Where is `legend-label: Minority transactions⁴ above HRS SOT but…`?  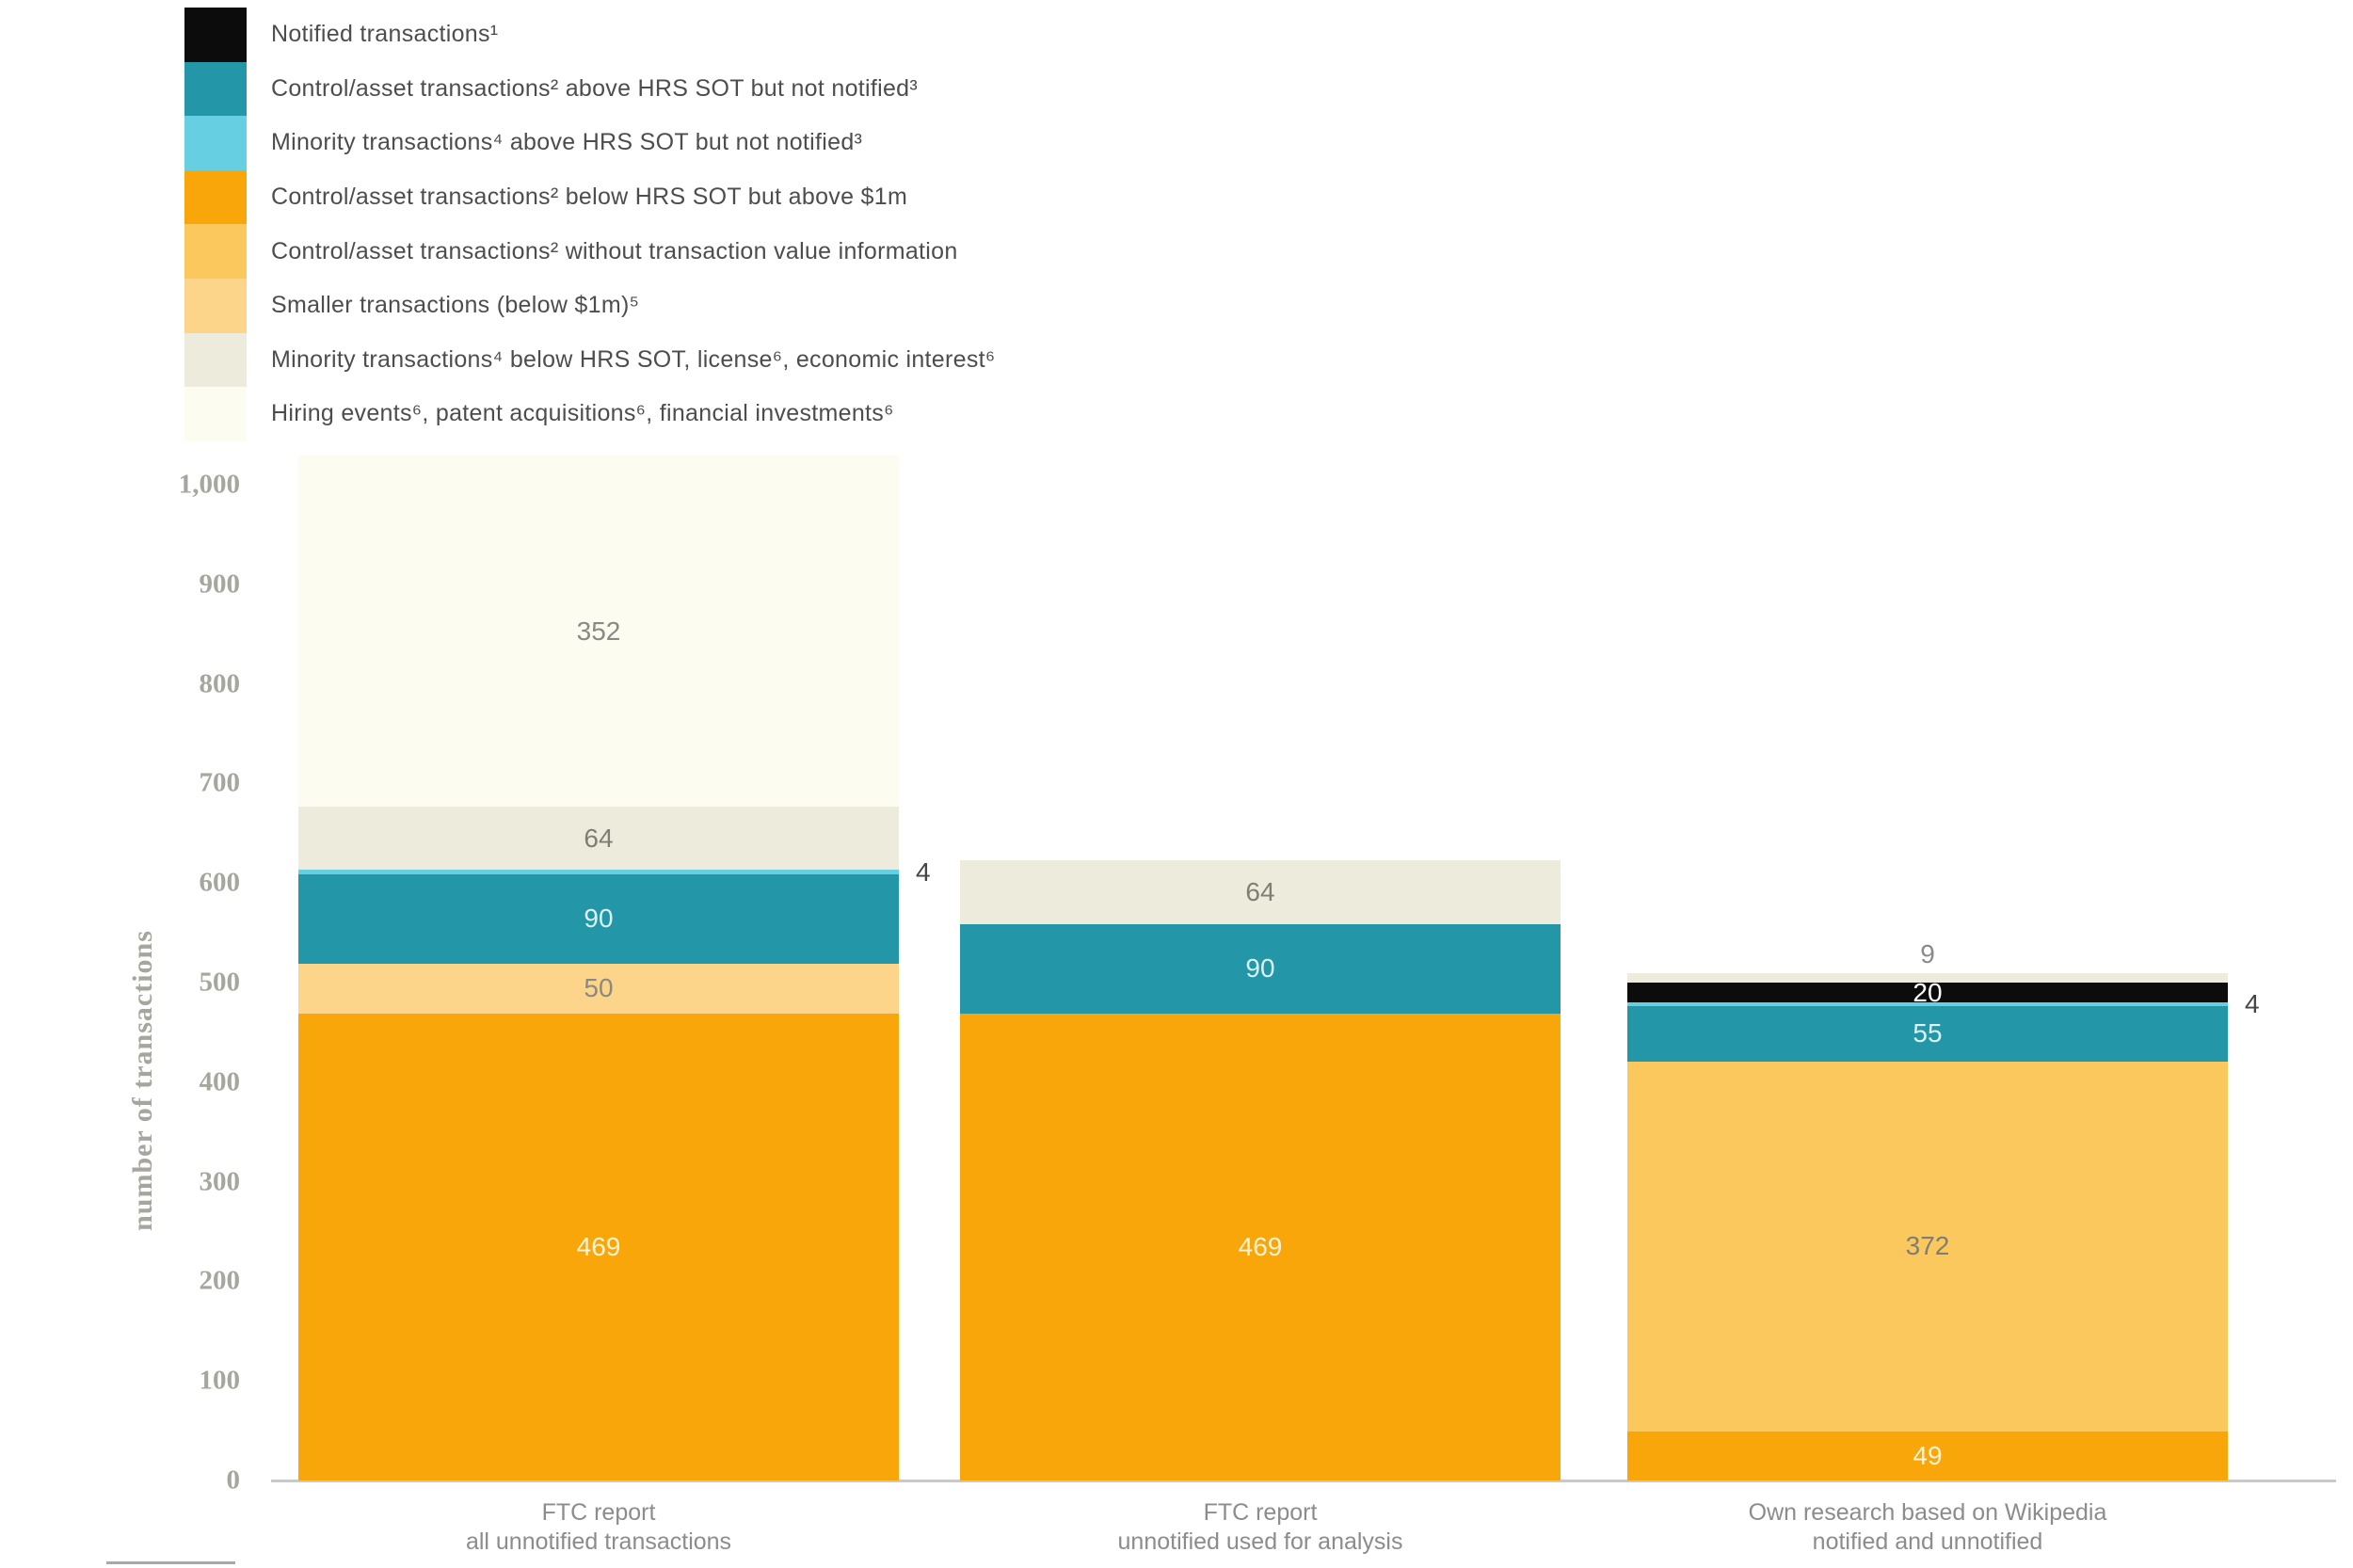
legend-label: Minority transactions⁴ above HRS SOT but… is located at coordinates (567, 142).